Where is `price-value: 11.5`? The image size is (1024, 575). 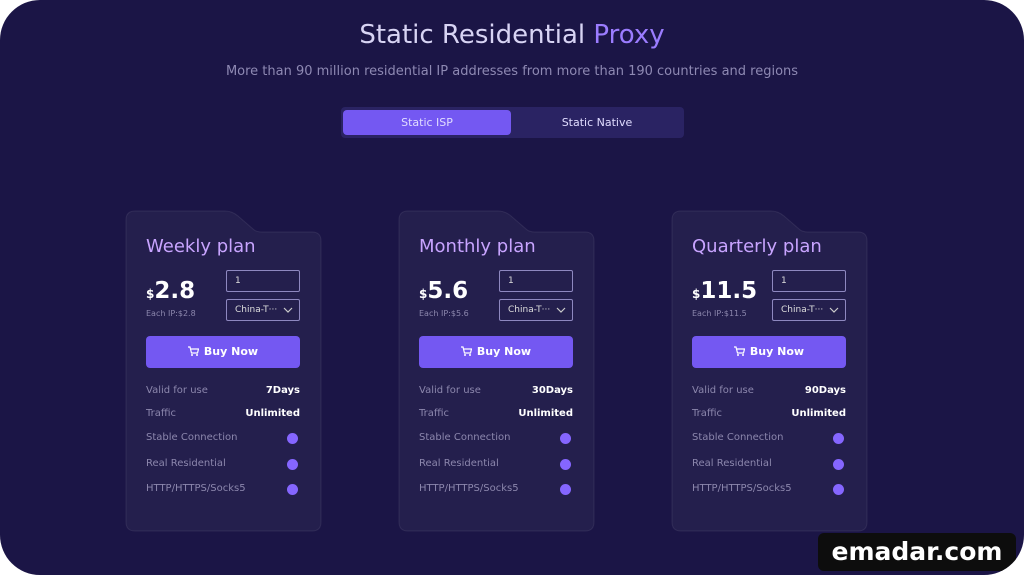
price-value: 11.5 is located at coordinates (729, 291).